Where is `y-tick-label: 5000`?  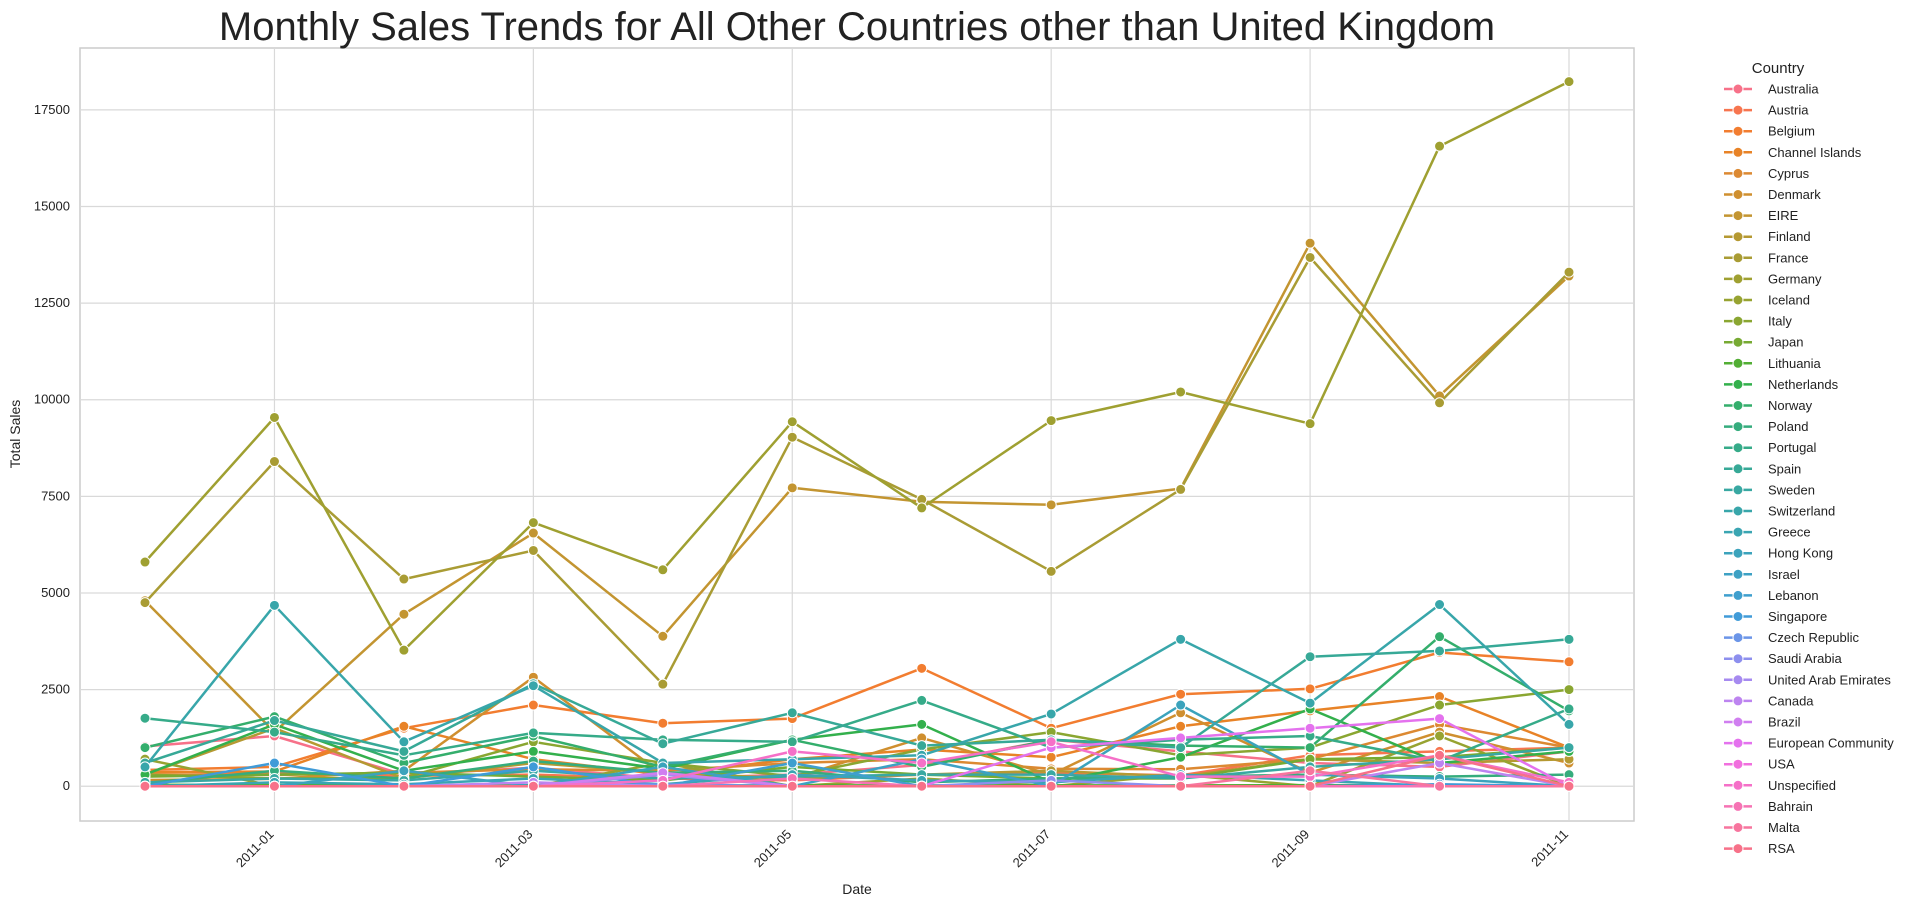
y-tick-label: 5000 is located at coordinates (55, 592).